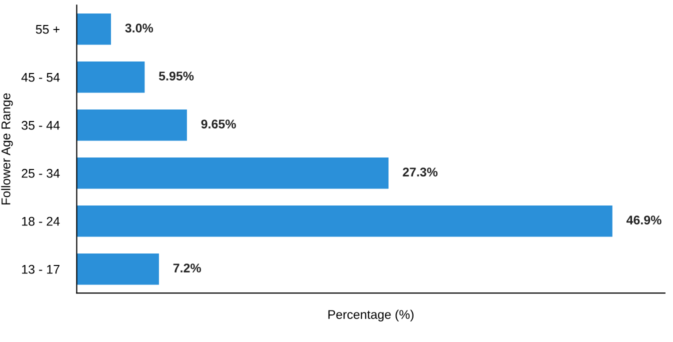  What do you see at coordinates (40, 77) in the screenshot?
I see `y-tick-label: 45 - 54` at bounding box center [40, 77].